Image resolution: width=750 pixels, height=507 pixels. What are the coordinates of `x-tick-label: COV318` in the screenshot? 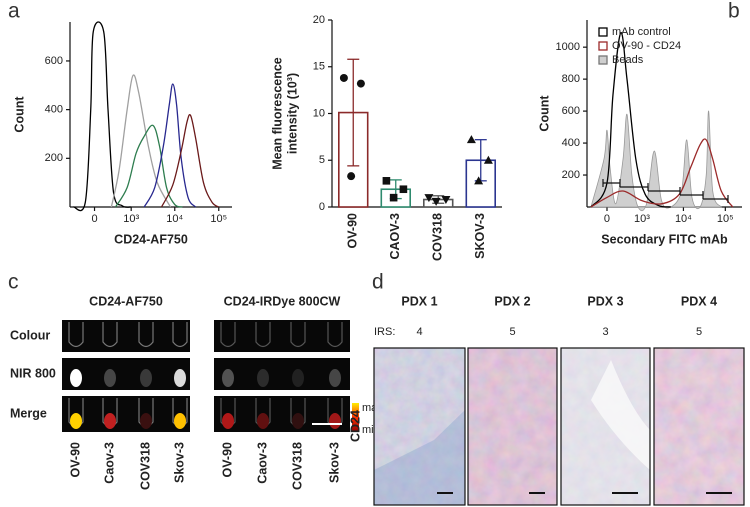 It's located at (438, 237).